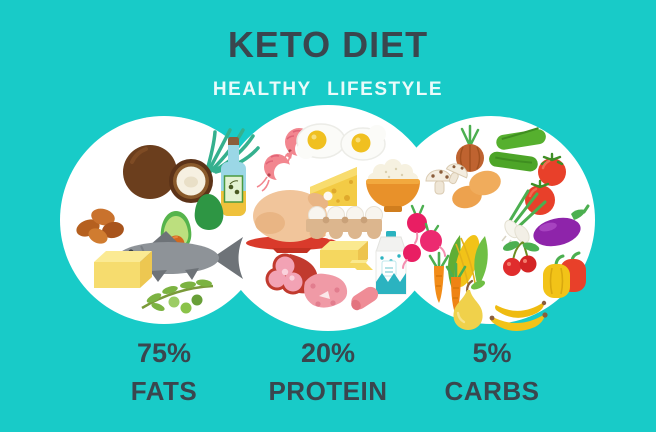  Describe the element at coordinates (100, 226) in the screenshot. I see `almonds-icon` at that location.